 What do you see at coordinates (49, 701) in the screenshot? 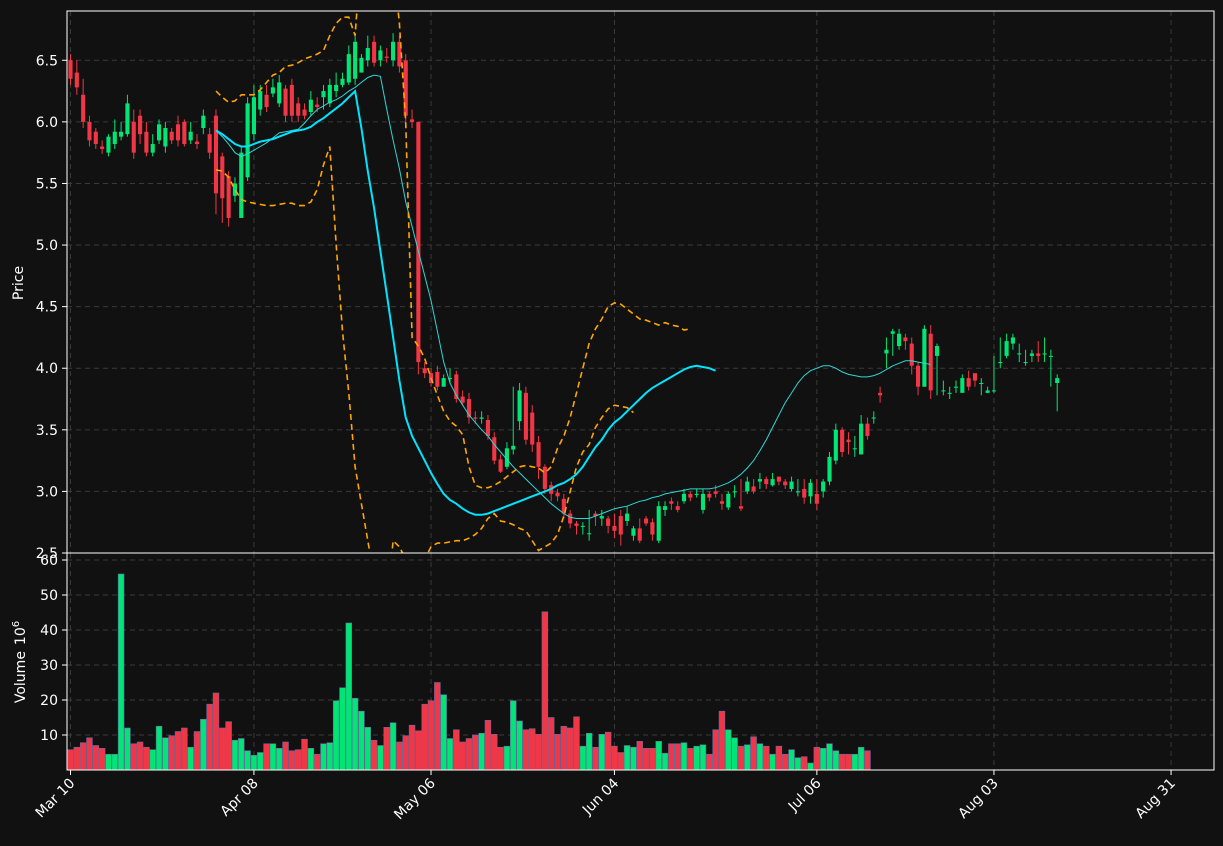
I see `volume-tick-label: 20` at bounding box center [49, 701].